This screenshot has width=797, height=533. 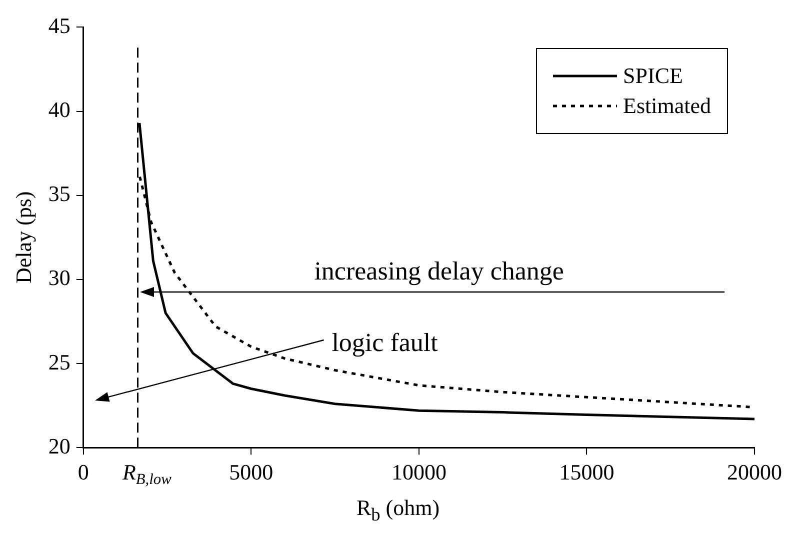 What do you see at coordinates (418, 472) in the screenshot?
I see `x-tick-label: 10000` at bounding box center [418, 472].